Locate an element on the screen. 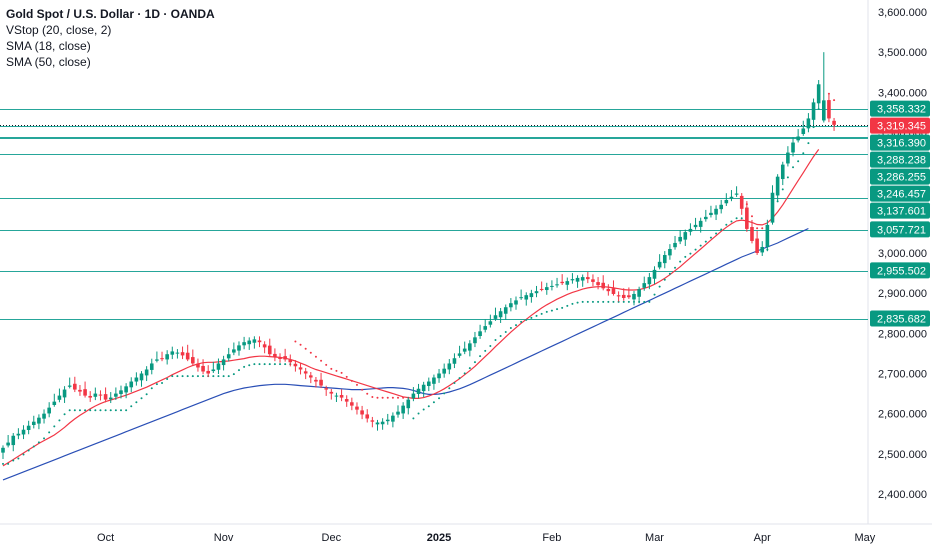 The image size is (932, 550). x-tick-label: Feb is located at coordinates (551, 538).